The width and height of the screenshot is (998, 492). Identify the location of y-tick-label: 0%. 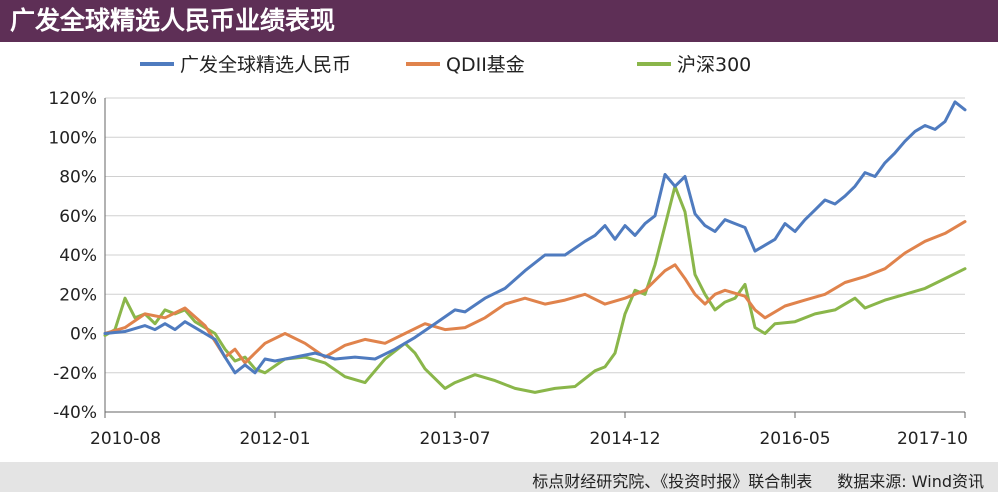
(83, 335).